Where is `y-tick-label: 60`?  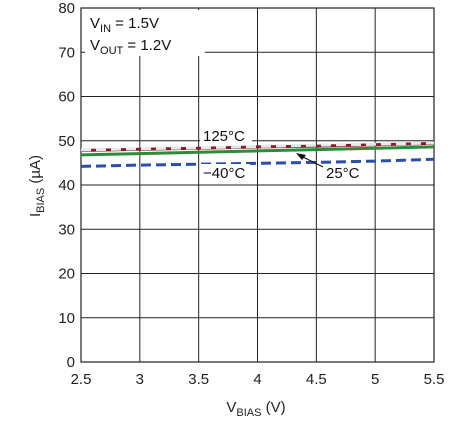
y-tick-label: 60 is located at coordinates (66, 97).